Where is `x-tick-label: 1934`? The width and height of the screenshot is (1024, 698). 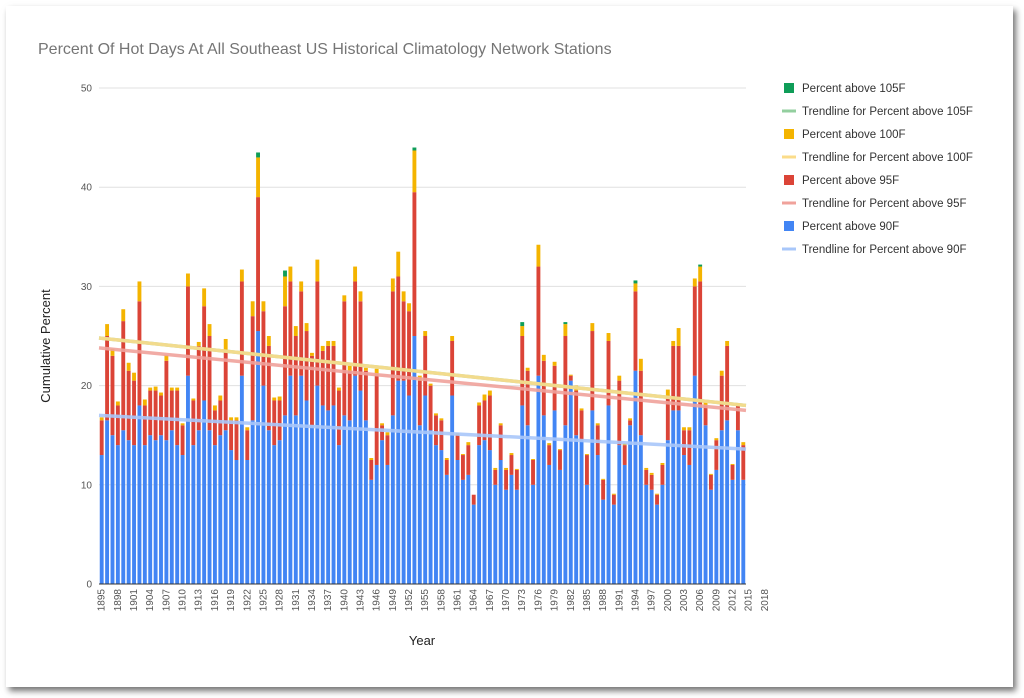 x-tick-label: 1934 is located at coordinates (312, 600).